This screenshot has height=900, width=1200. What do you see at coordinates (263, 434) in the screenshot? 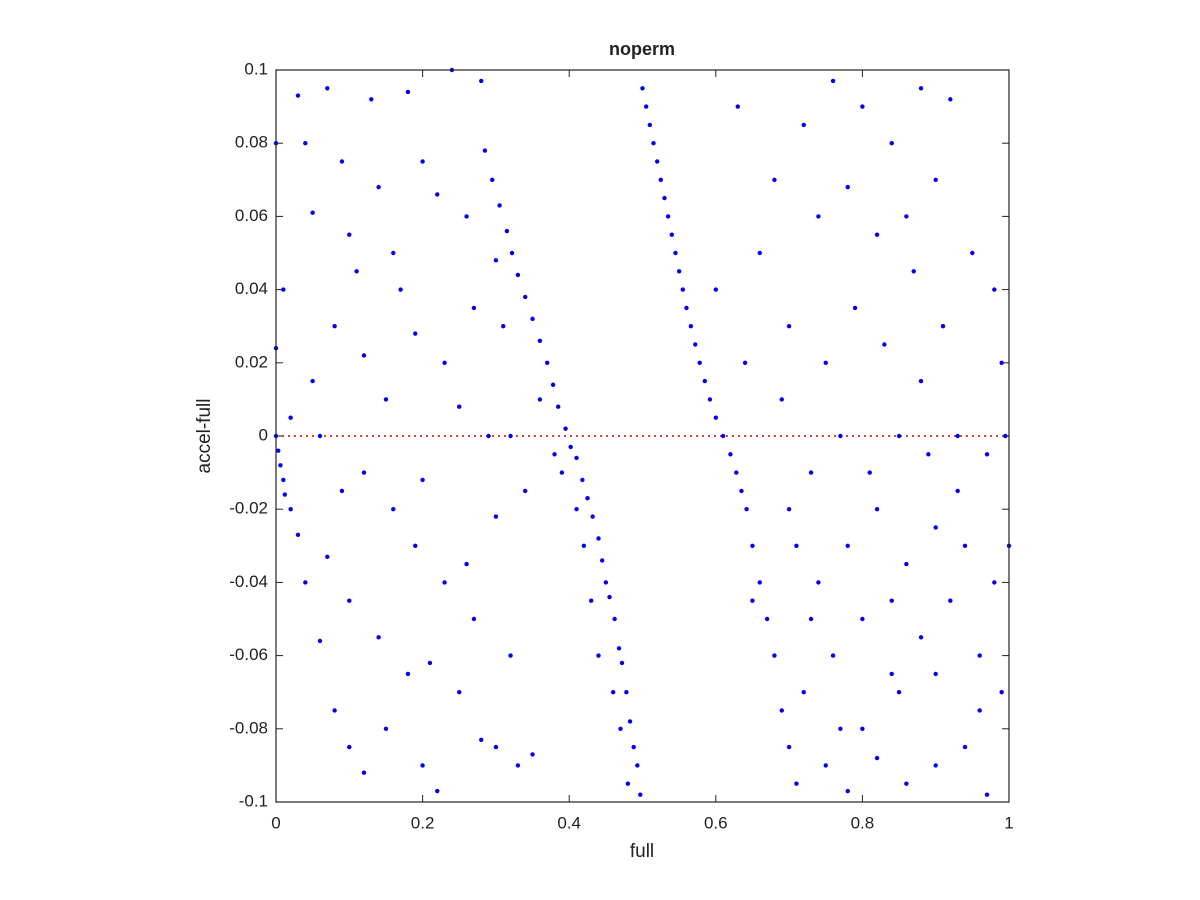
I see `y-tick-label: 0` at bounding box center [263, 434].